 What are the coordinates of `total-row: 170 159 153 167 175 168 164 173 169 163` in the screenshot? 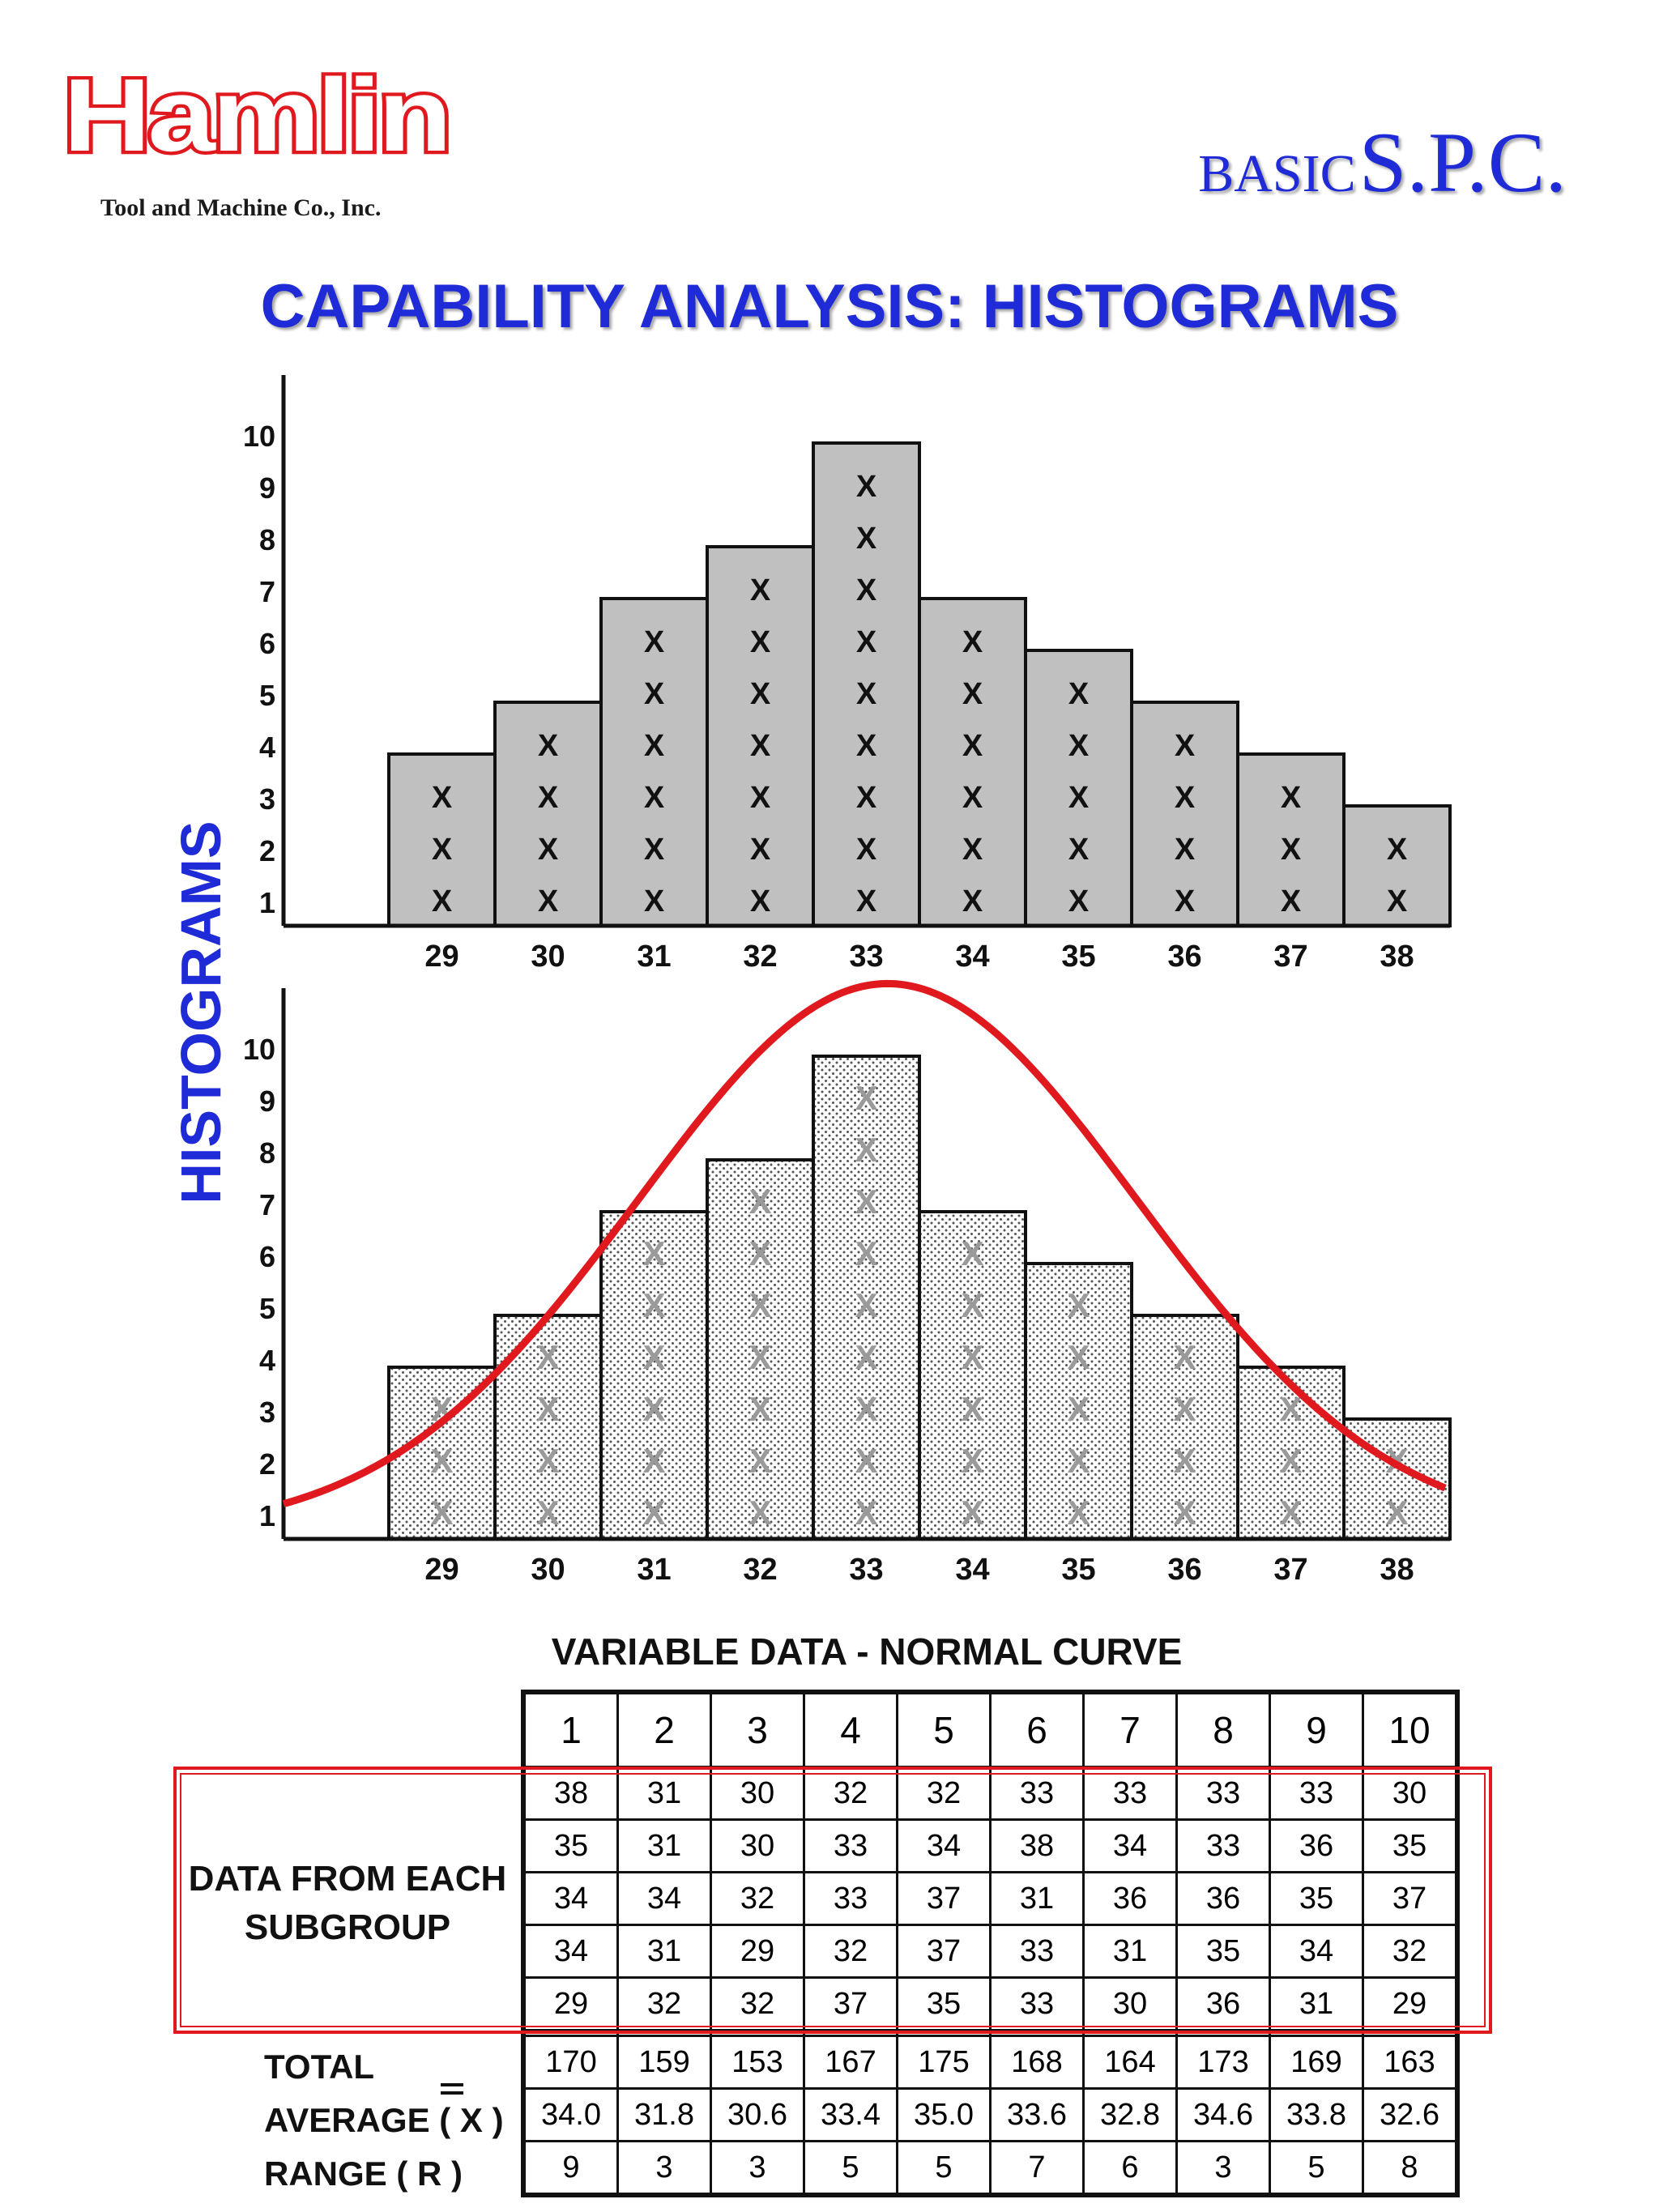 It's located at (990, 2062).